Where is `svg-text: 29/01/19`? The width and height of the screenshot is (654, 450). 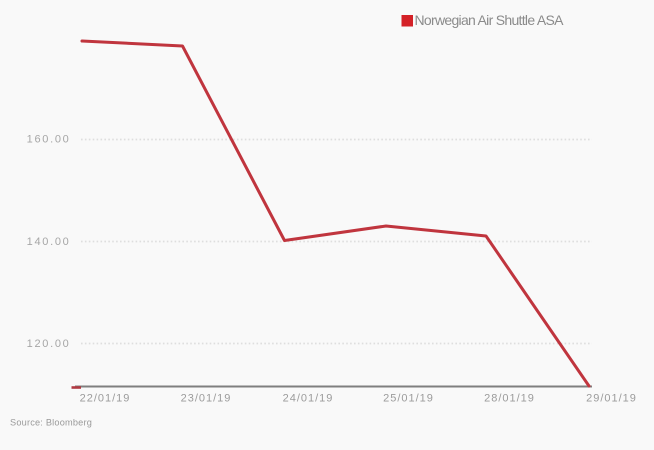 svg-text: 29/01/19 is located at coordinates (611, 399).